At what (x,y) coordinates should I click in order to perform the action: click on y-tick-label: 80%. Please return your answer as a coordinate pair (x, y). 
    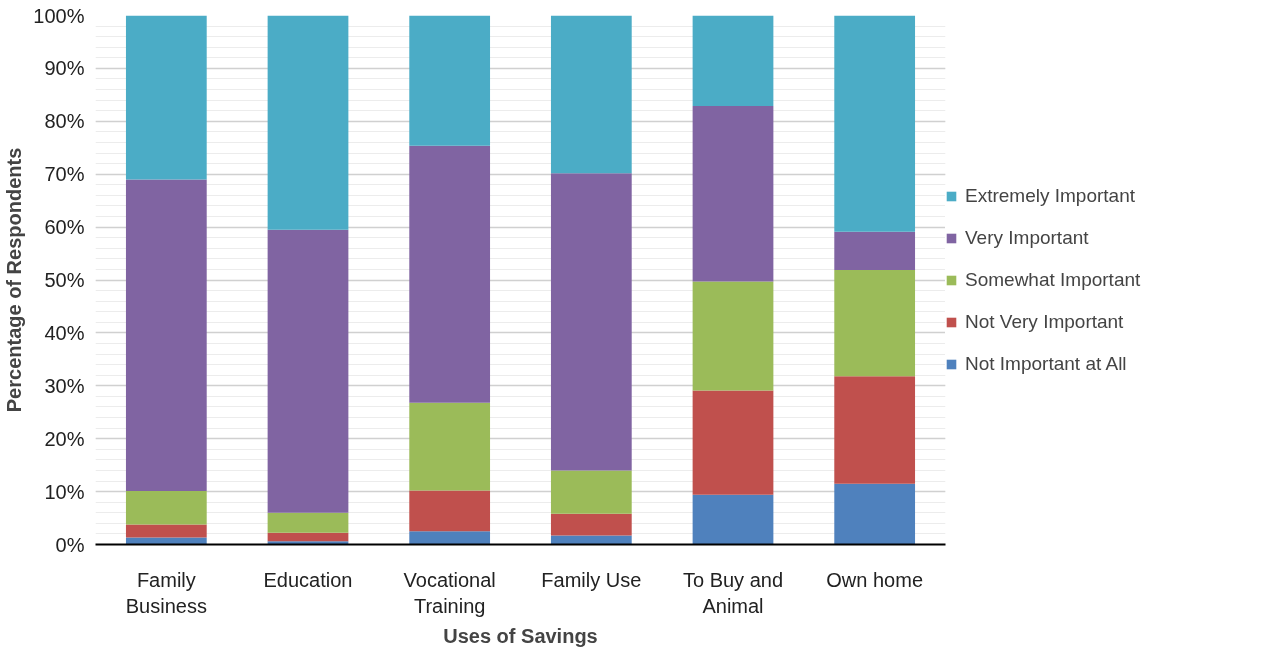
    Looking at the image, I should click on (64, 121).